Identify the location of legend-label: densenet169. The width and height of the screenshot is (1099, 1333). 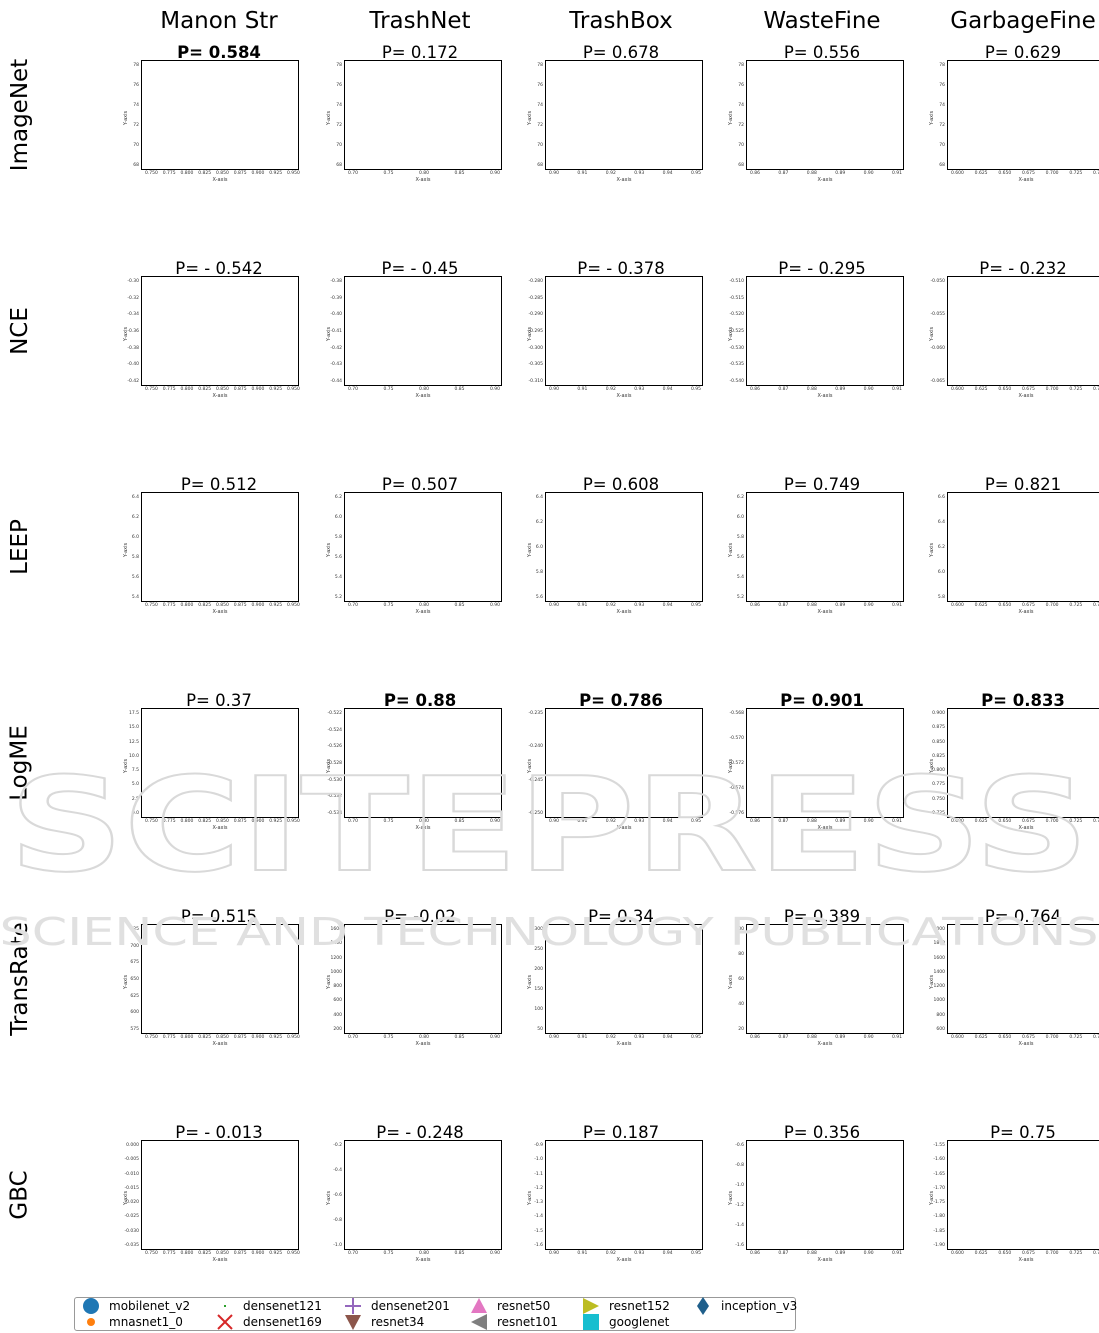
(282, 1322).